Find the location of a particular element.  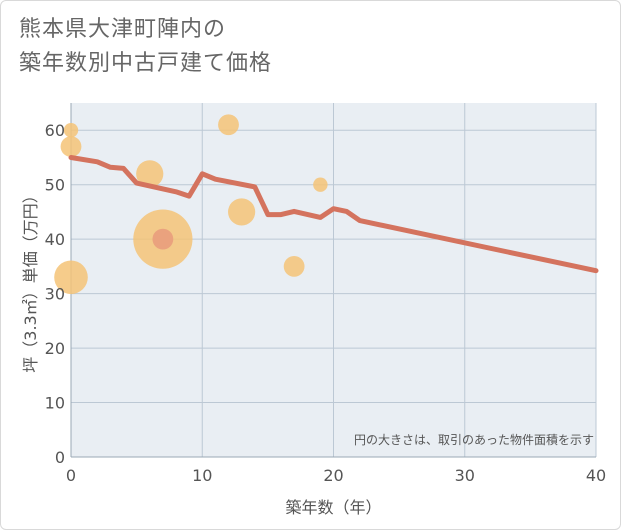

x-tick-labels: 0 10 20 30 40 is located at coordinates (336, 475).